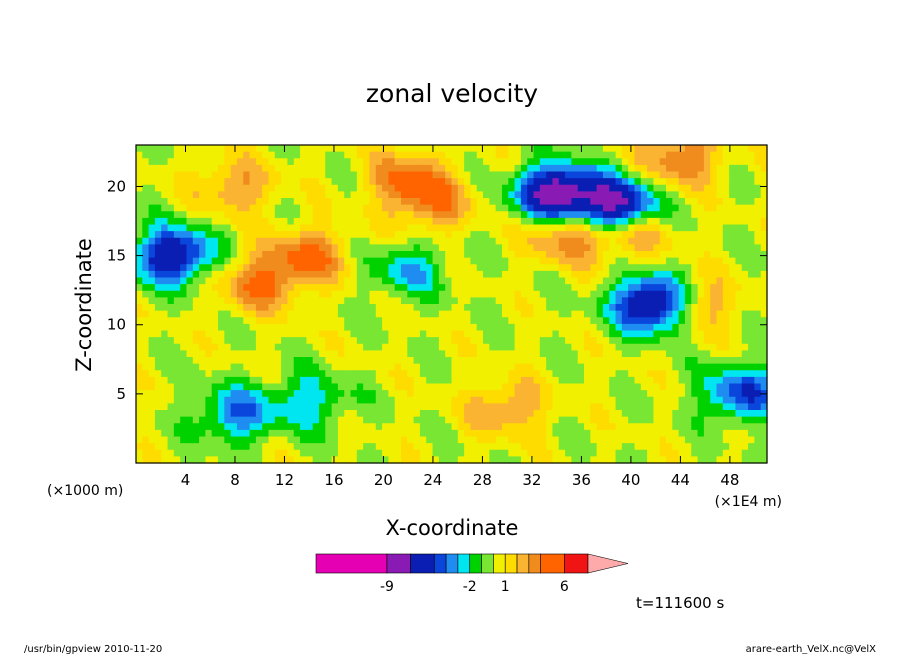 This screenshot has width=904, height=654. Describe the element at coordinates (284, 480) in the screenshot. I see `x-tick-label: 12` at that location.